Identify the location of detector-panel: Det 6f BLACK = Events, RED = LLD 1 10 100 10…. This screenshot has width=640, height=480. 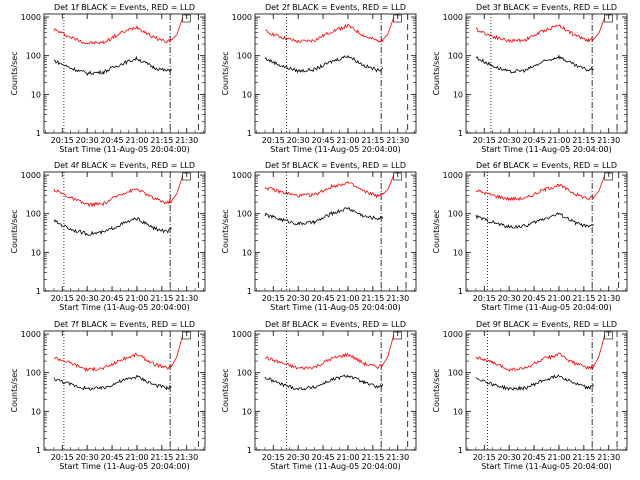
(530, 236).